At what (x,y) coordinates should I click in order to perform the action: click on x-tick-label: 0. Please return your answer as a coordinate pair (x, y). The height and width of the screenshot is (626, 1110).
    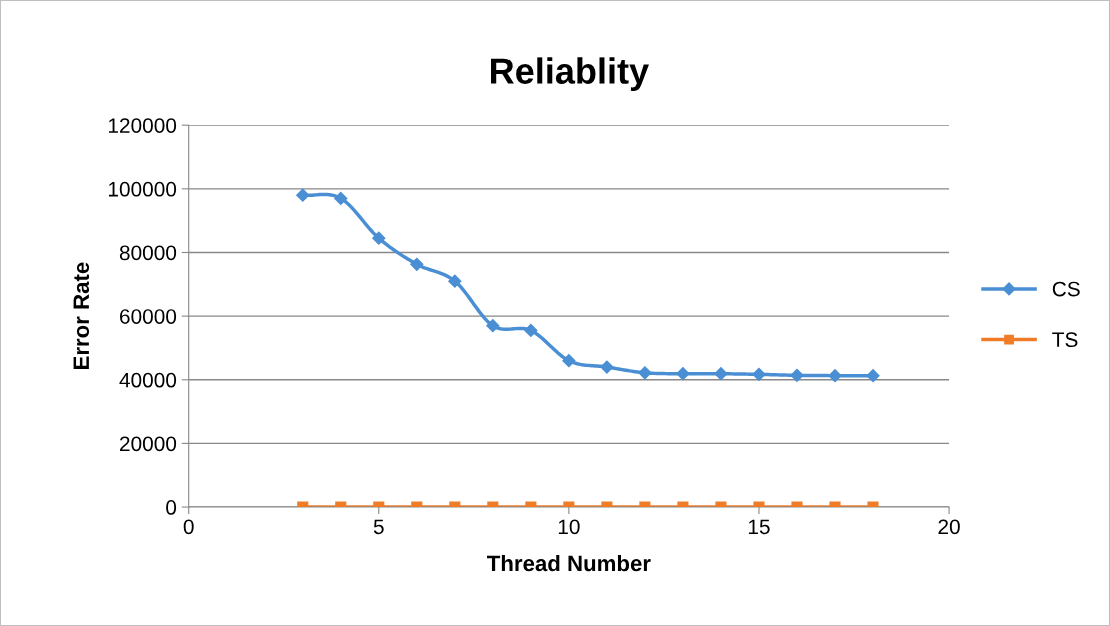
    Looking at the image, I should click on (188, 527).